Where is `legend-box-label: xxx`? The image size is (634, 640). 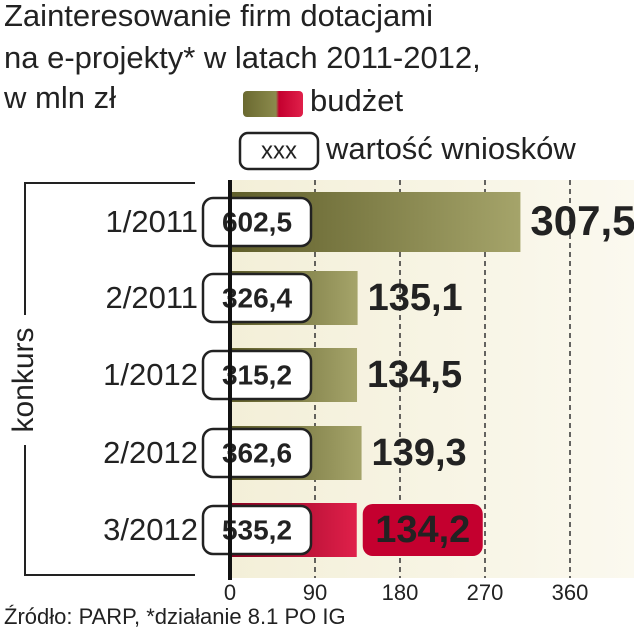
legend-box-label: xxx is located at coordinates (279, 150).